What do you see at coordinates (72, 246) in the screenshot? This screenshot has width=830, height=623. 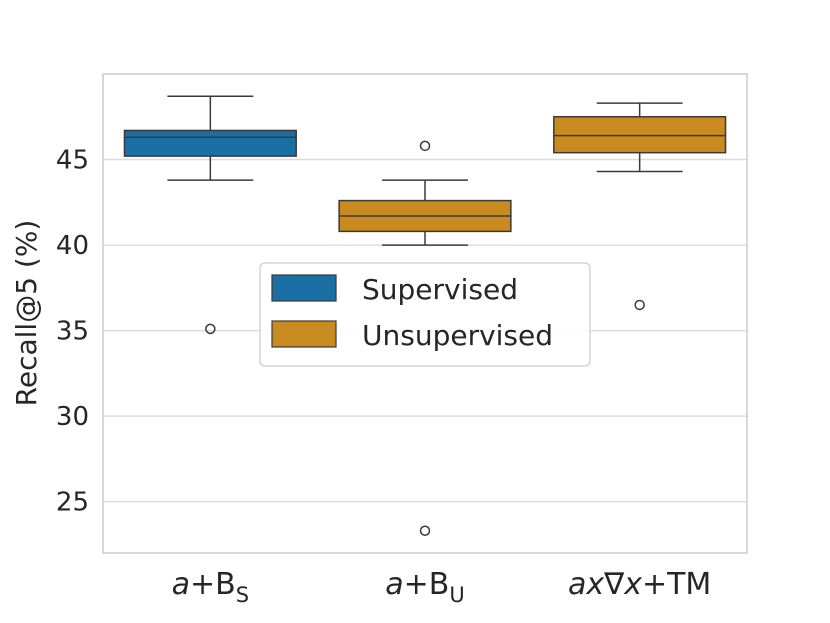 I see `y-tick-label: 40` at bounding box center [72, 246].